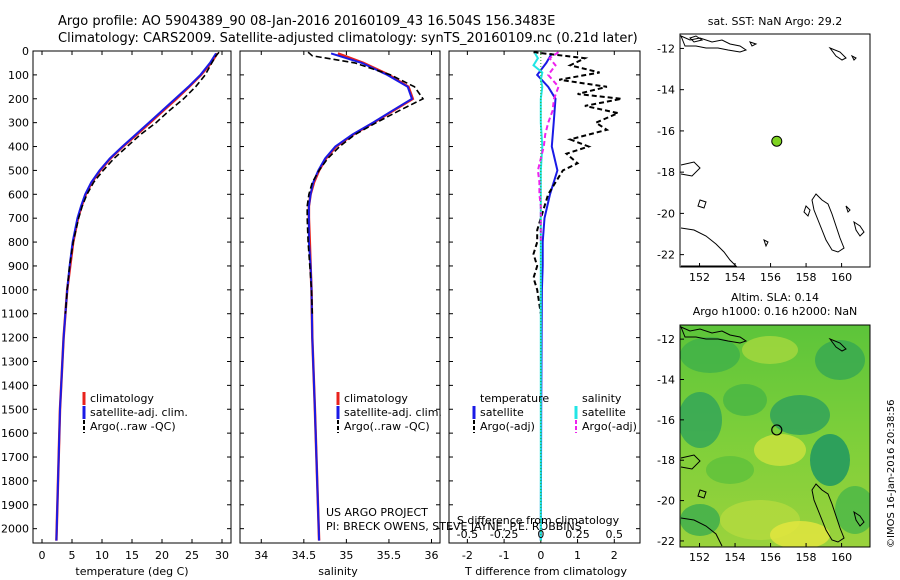 The width and height of the screenshot is (900, 580). What do you see at coordinates (18, 242) in the screenshot?
I see `depth-tick-label: 800` at bounding box center [18, 242].